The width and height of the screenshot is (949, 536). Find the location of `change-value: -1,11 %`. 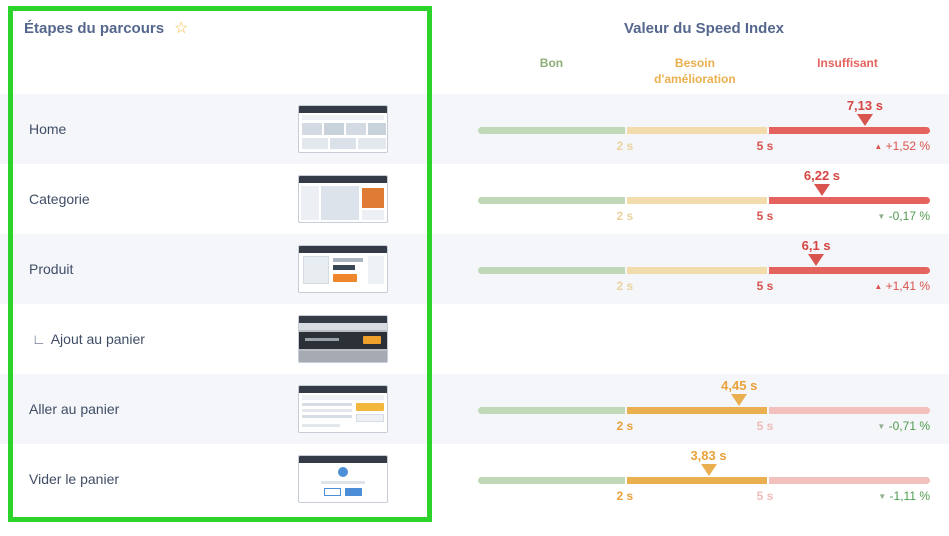

change-value: -1,11 % is located at coordinates (909, 496).